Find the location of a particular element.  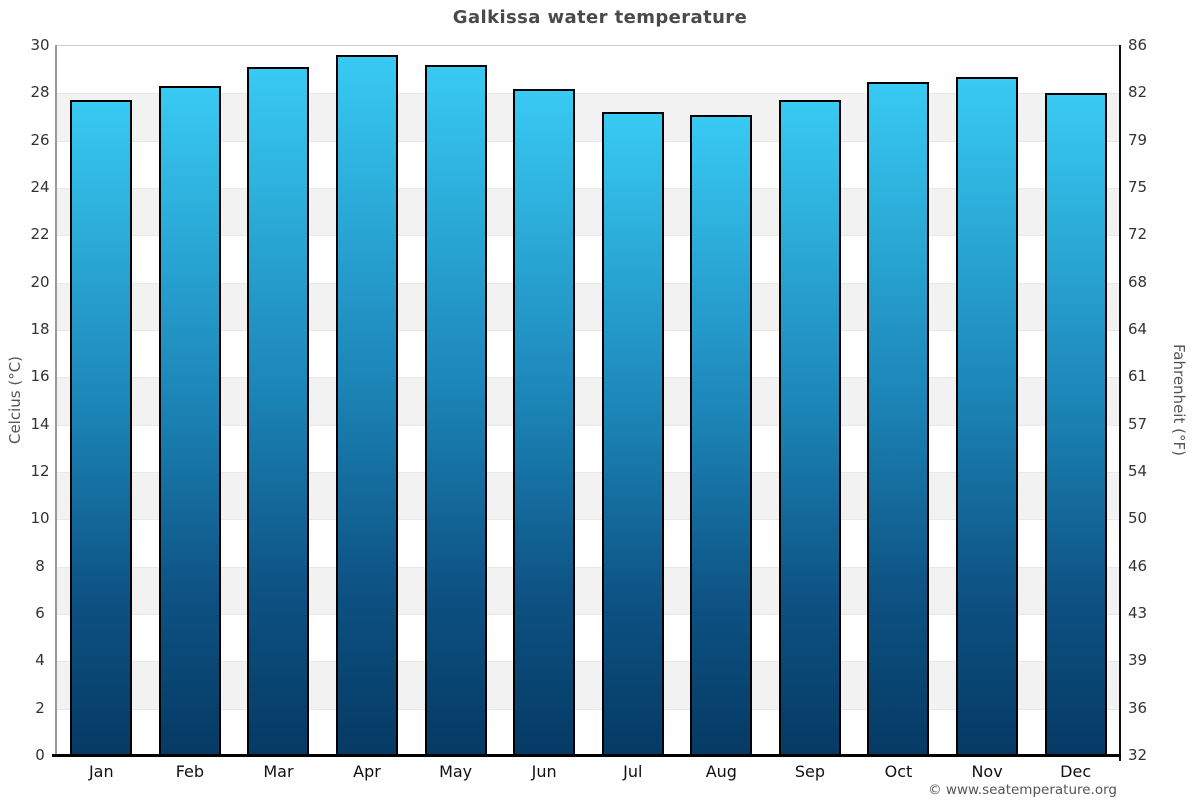

y-tick-celsius-18: 18 is located at coordinates (40, 329).